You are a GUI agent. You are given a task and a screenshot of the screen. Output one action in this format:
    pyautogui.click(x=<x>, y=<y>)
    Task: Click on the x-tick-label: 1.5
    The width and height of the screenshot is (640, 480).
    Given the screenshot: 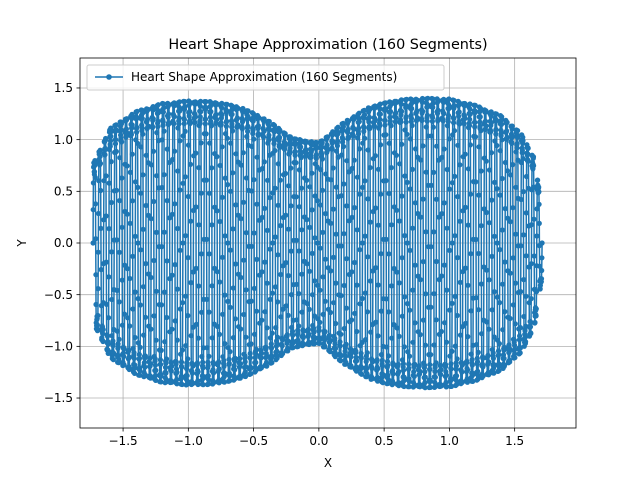 What is the action you would take?
    pyautogui.click(x=514, y=441)
    